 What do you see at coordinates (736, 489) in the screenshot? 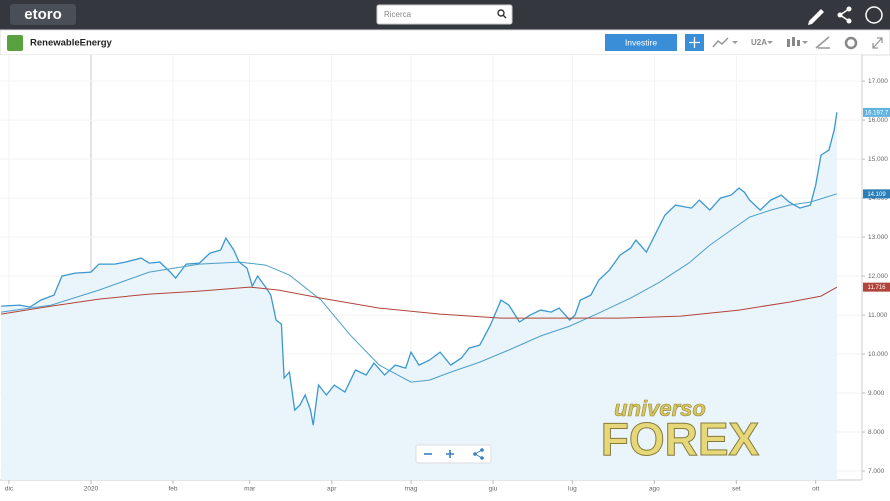
I see `x-tick-label: set` at bounding box center [736, 489].